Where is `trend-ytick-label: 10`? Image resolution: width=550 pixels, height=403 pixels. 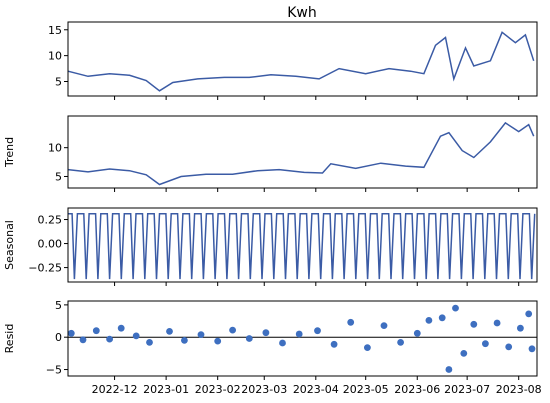
trend-ytick-label: 10 is located at coordinates (55, 148).